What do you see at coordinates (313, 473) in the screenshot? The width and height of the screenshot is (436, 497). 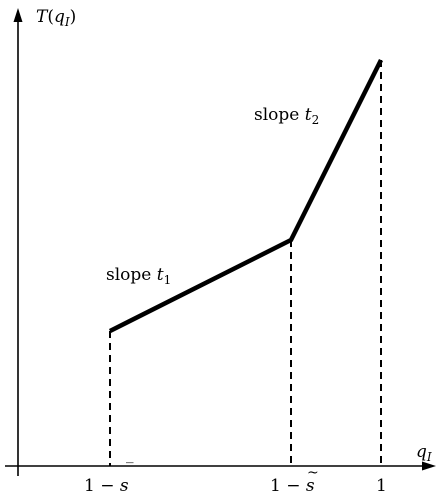 I see `tick-accent-tilde: ~` at bounding box center [313, 473].